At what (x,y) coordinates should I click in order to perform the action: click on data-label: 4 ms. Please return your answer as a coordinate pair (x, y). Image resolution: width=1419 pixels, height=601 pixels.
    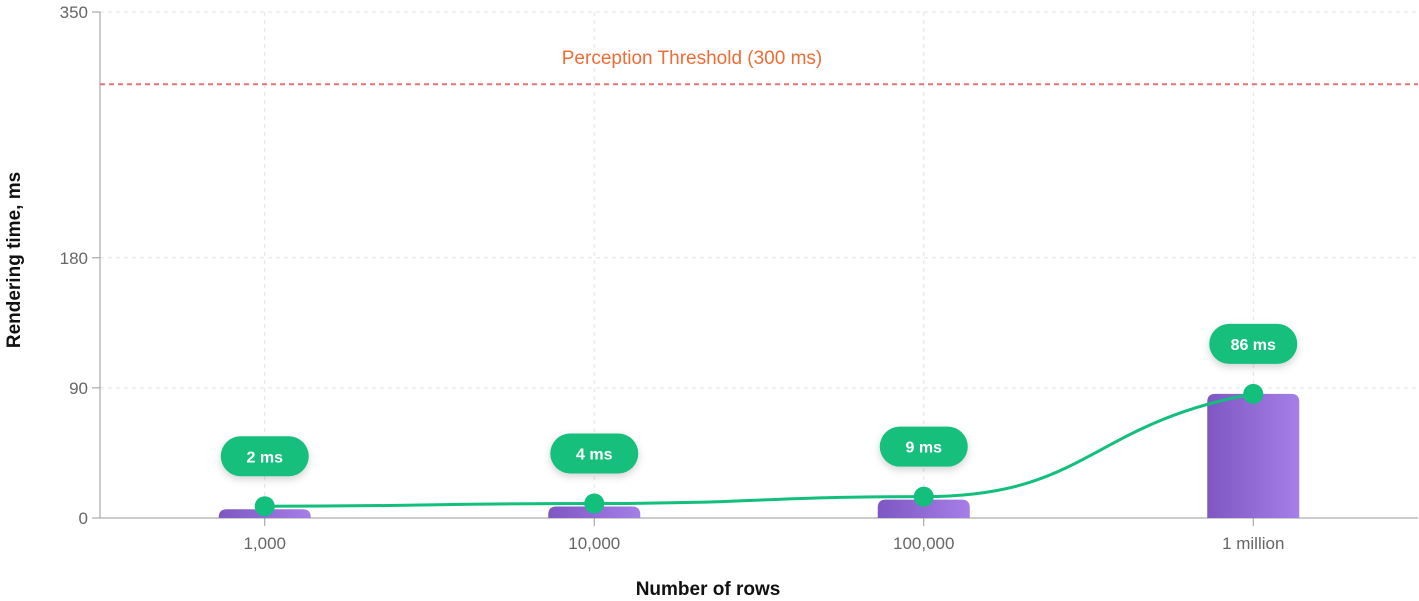
    Looking at the image, I should click on (594, 455).